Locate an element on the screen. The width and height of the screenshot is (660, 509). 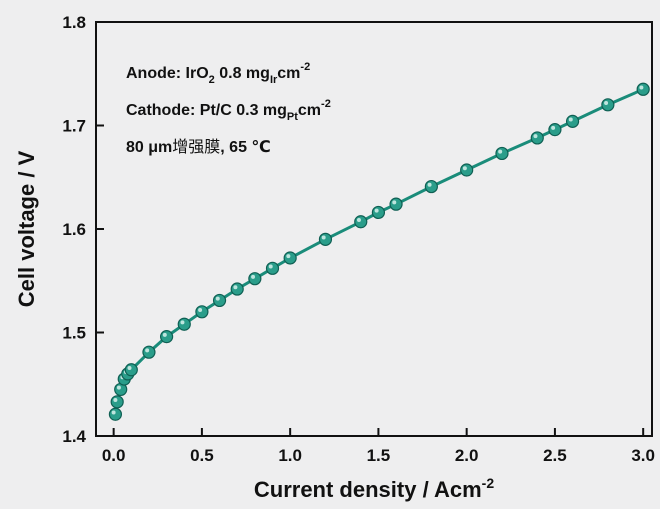
x-tick-label: 0.5 is located at coordinates (202, 455).